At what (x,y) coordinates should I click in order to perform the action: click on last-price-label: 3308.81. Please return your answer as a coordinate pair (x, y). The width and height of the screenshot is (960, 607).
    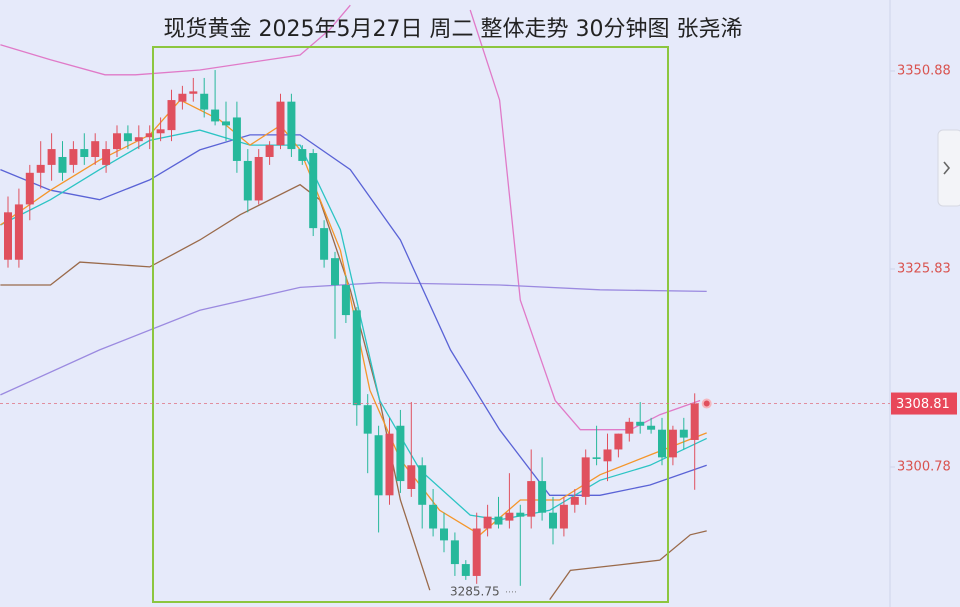
    Looking at the image, I should click on (923, 404).